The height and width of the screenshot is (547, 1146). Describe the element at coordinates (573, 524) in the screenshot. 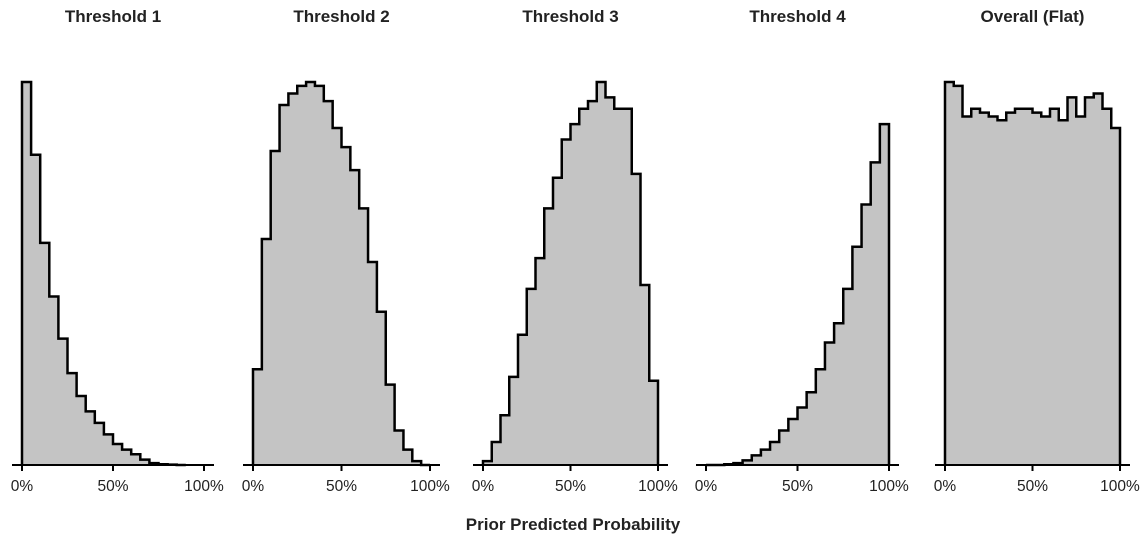

I see `x-axis-label: Prior Predicted Probability` at that location.